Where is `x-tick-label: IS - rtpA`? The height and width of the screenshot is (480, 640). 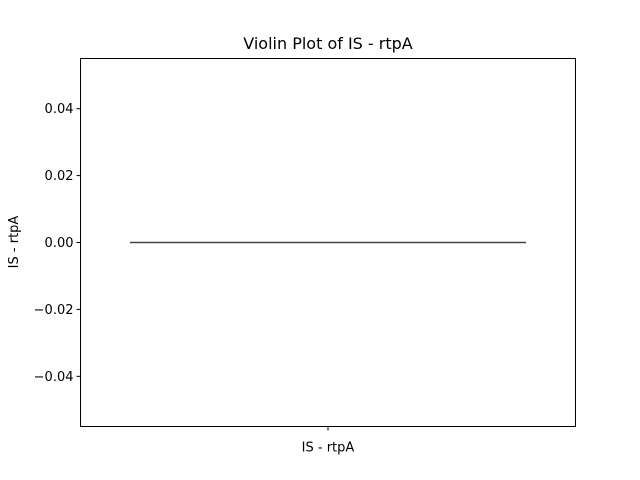 x-tick-label: IS - rtpA is located at coordinates (328, 448).